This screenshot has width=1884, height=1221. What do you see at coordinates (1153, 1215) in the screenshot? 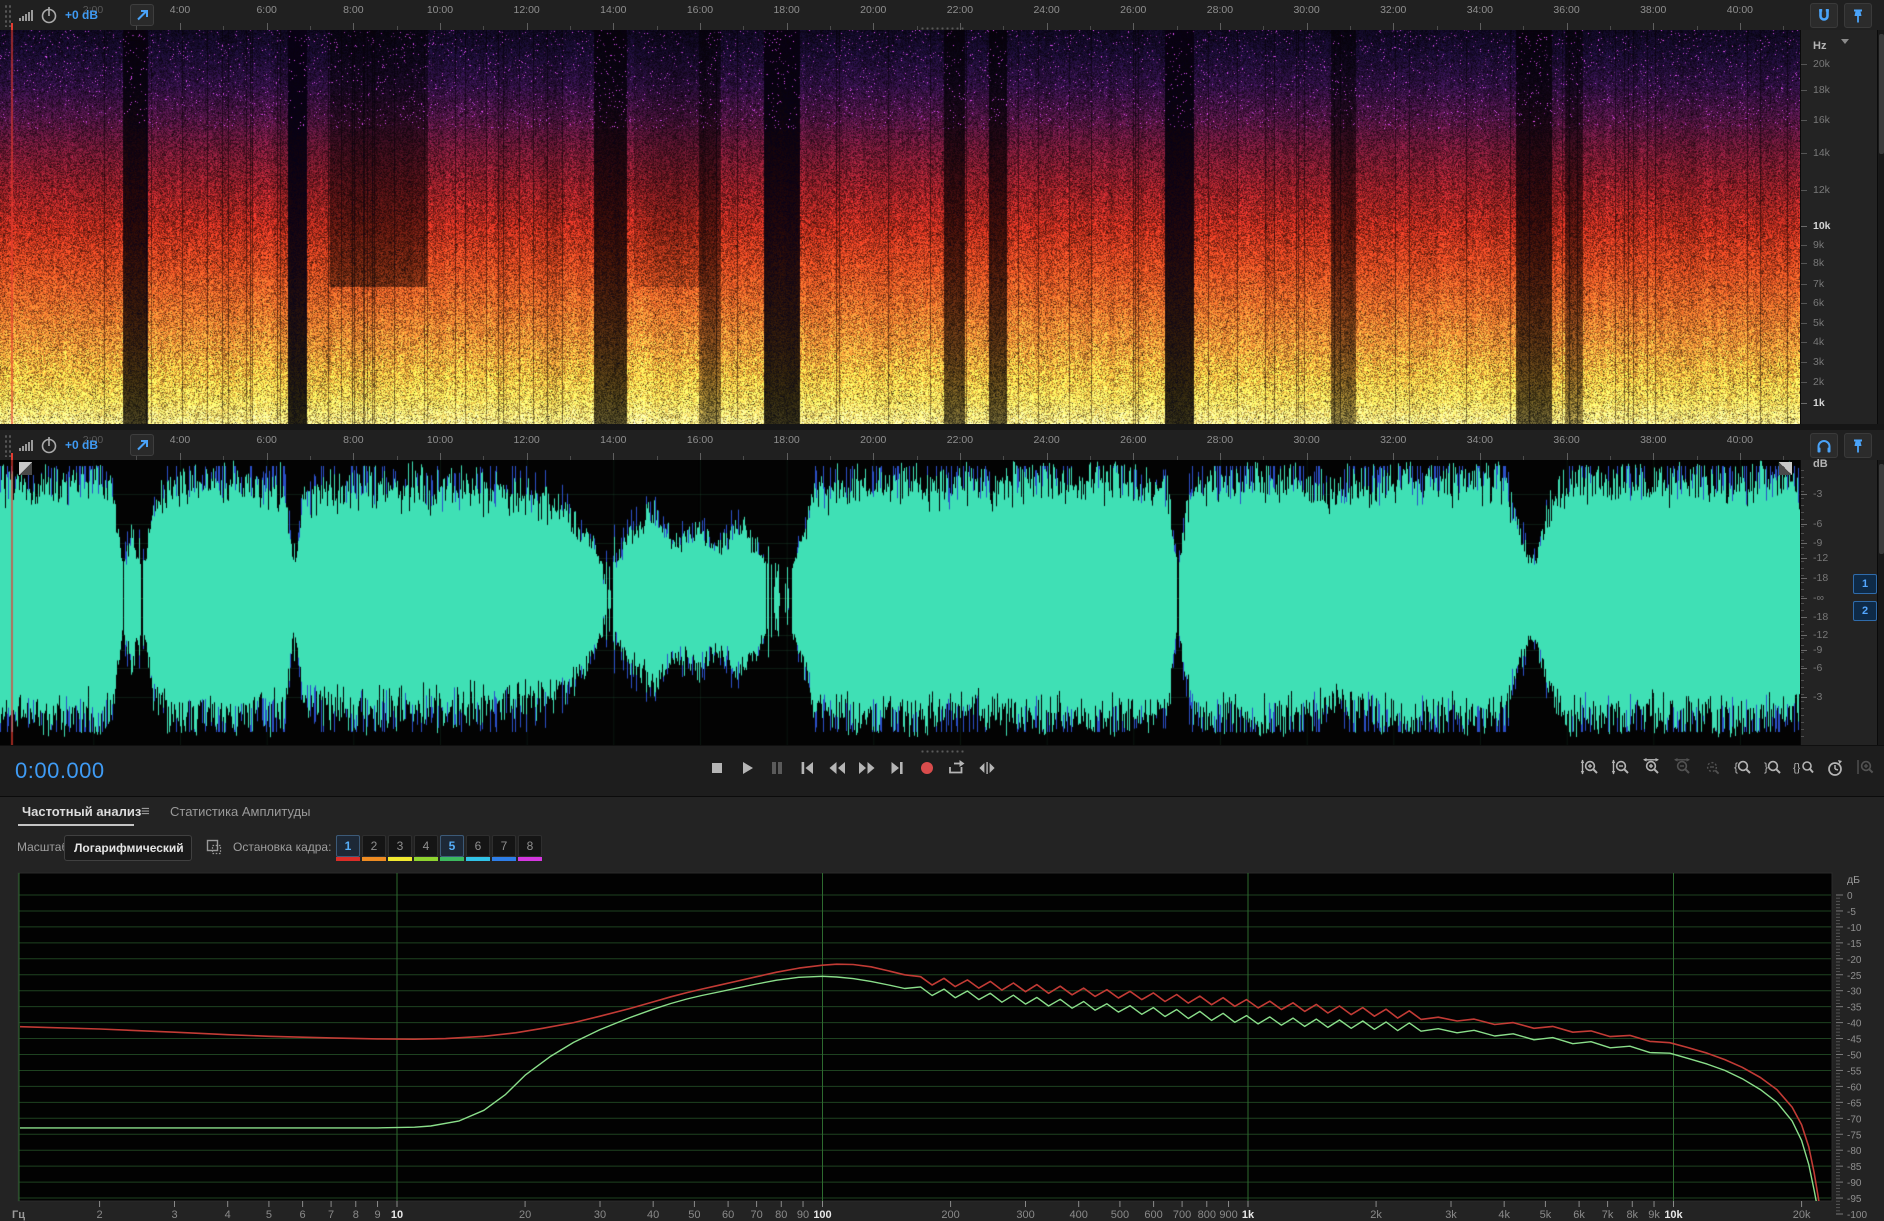
I see `x-tick-label: 600` at bounding box center [1153, 1215].